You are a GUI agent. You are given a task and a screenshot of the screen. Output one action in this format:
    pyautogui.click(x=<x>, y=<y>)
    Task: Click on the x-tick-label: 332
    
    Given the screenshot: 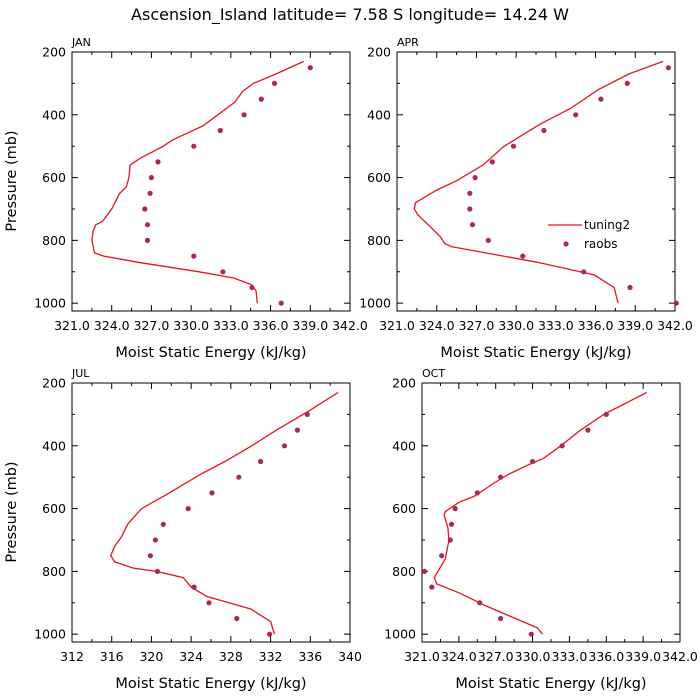 What is the action you would take?
    pyautogui.click(x=271, y=656)
    